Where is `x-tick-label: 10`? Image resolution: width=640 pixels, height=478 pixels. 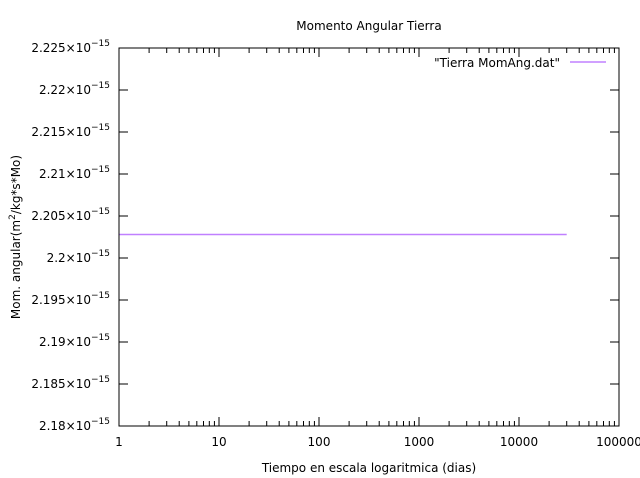
x-tick-label: 10 is located at coordinates (218, 442).